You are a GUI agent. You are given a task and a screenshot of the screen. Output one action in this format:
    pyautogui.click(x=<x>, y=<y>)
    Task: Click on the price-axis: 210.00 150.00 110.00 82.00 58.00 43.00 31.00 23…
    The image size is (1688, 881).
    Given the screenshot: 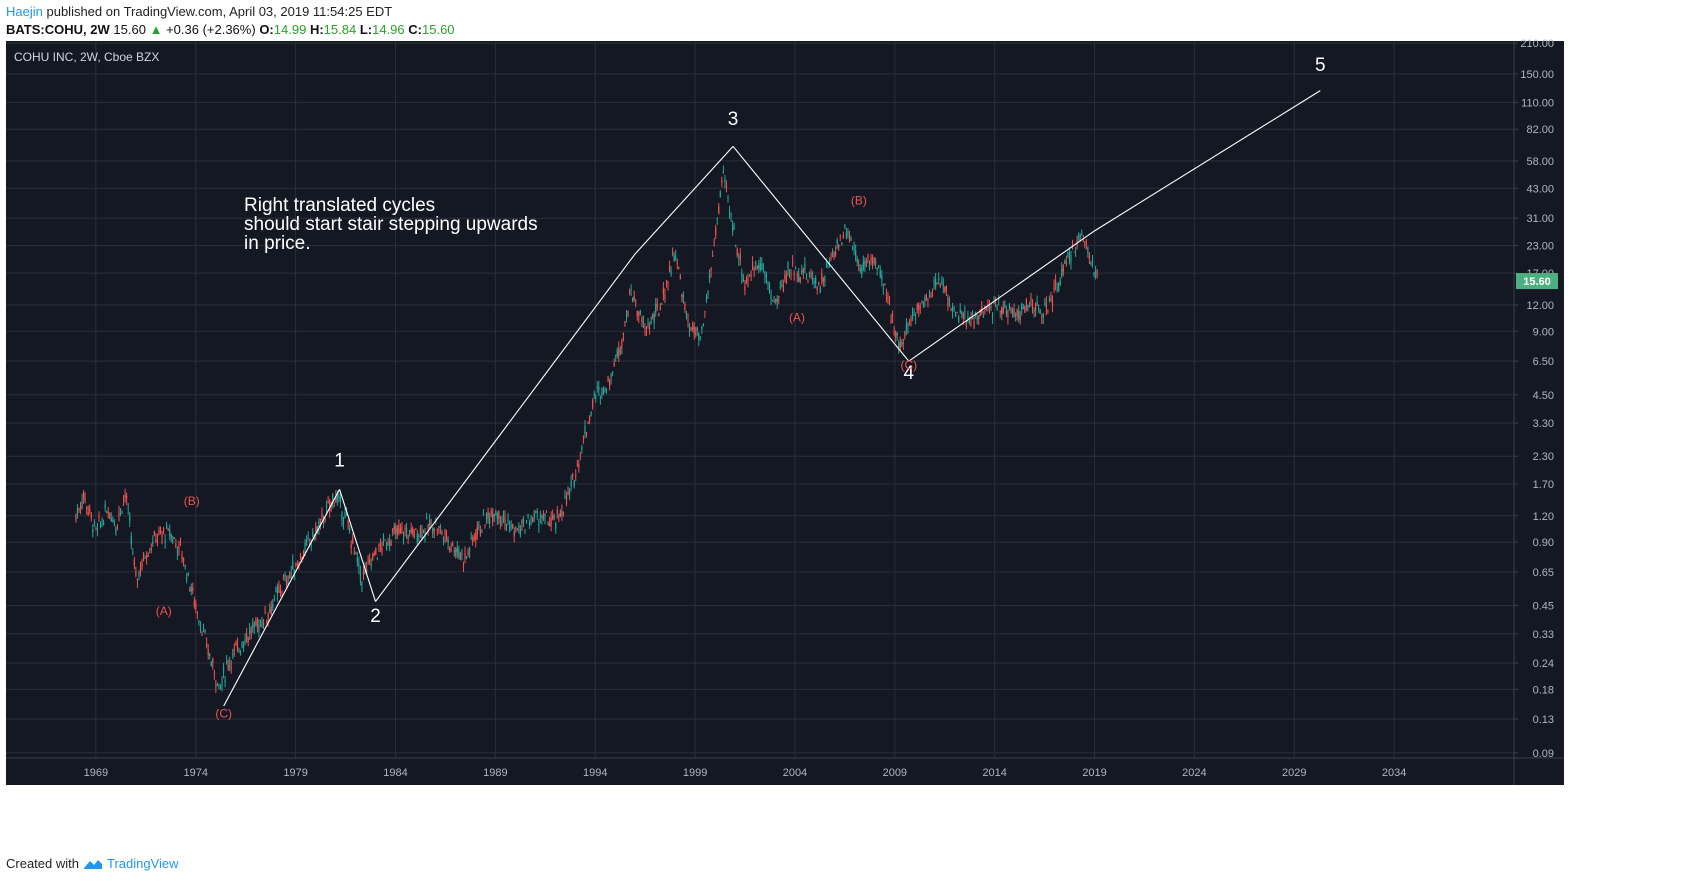 What is the action you would take?
    pyautogui.click(x=1533, y=411)
    